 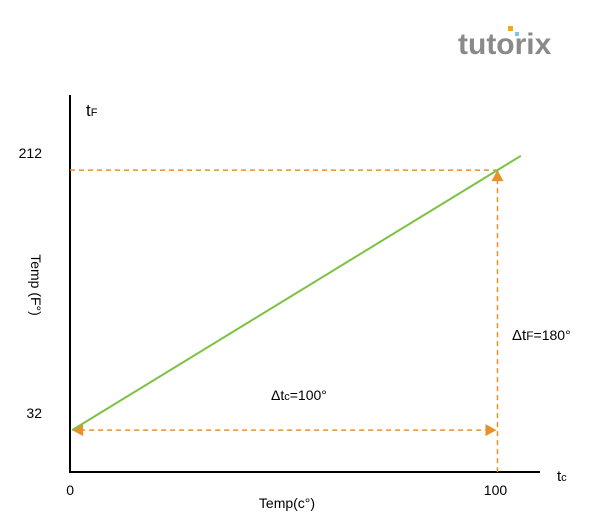 I want to click on annotation: ΔtF=180°, so click(x=541, y=335).